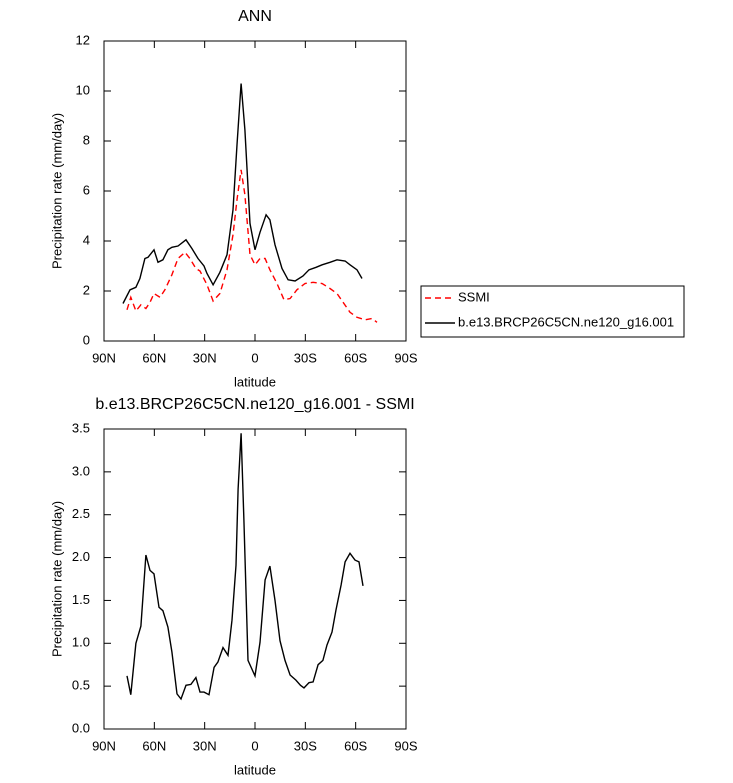 This screenshot has height=783, width=733. I want to click on y-tick-label: 12, so click(83, 39).